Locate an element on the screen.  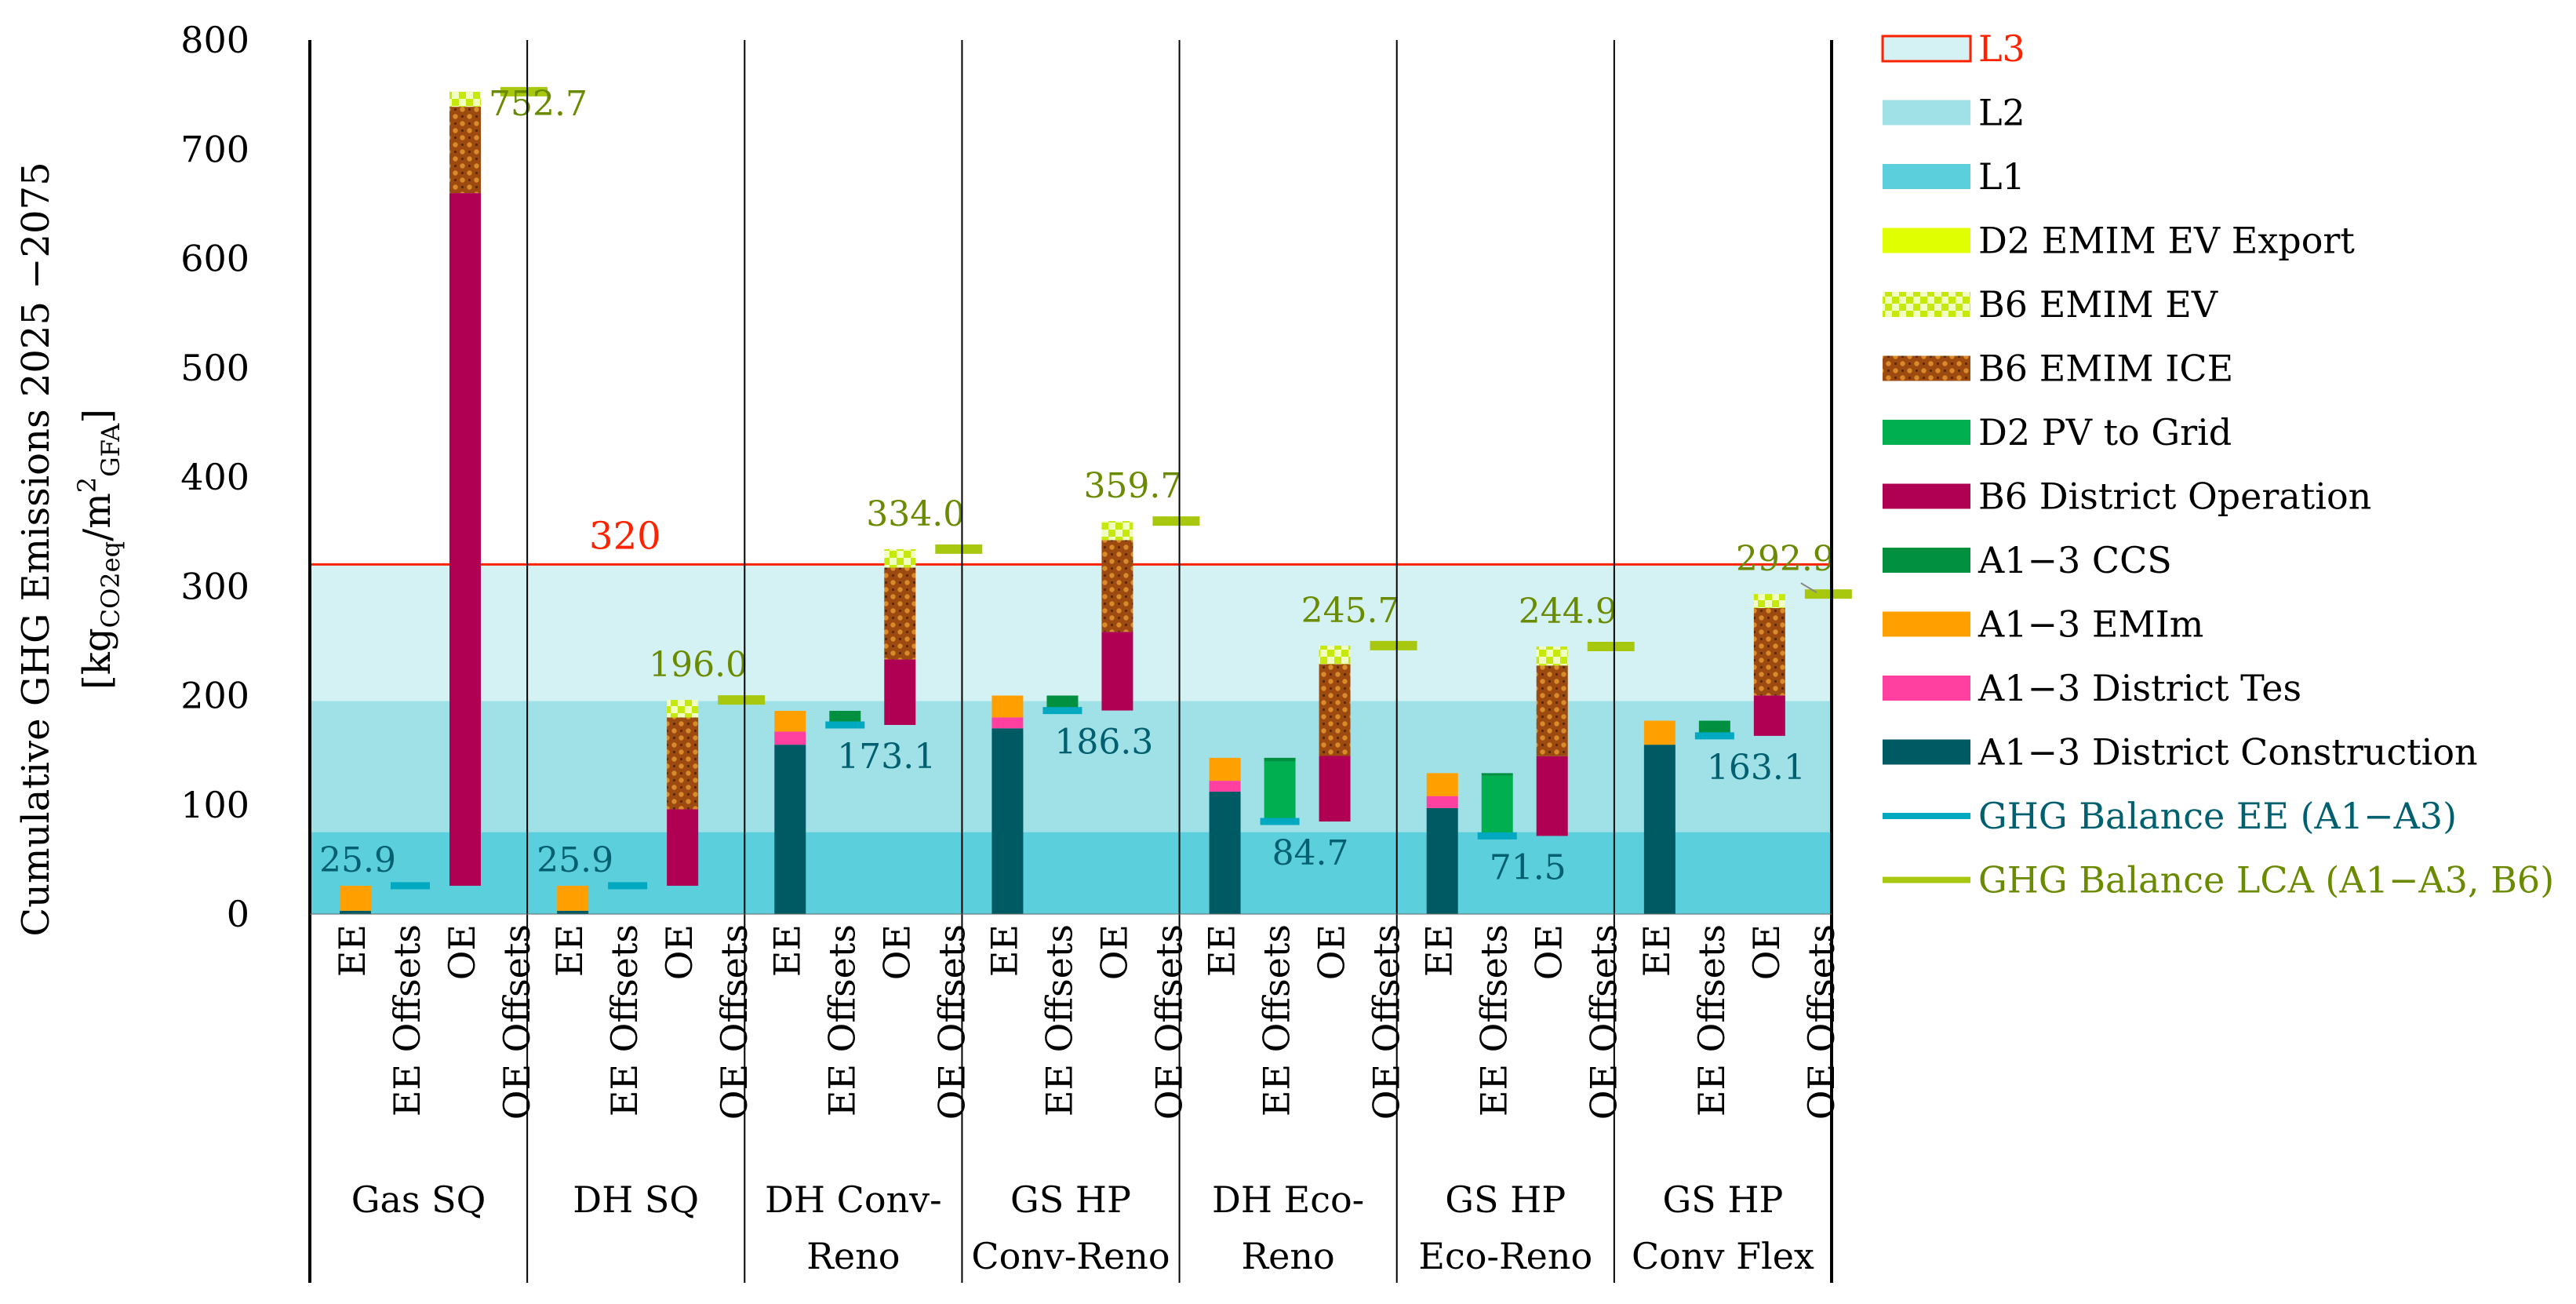
legend-label-a1-3-district-construction: A1−3 District Construction is located at coordinates (2227, 752).